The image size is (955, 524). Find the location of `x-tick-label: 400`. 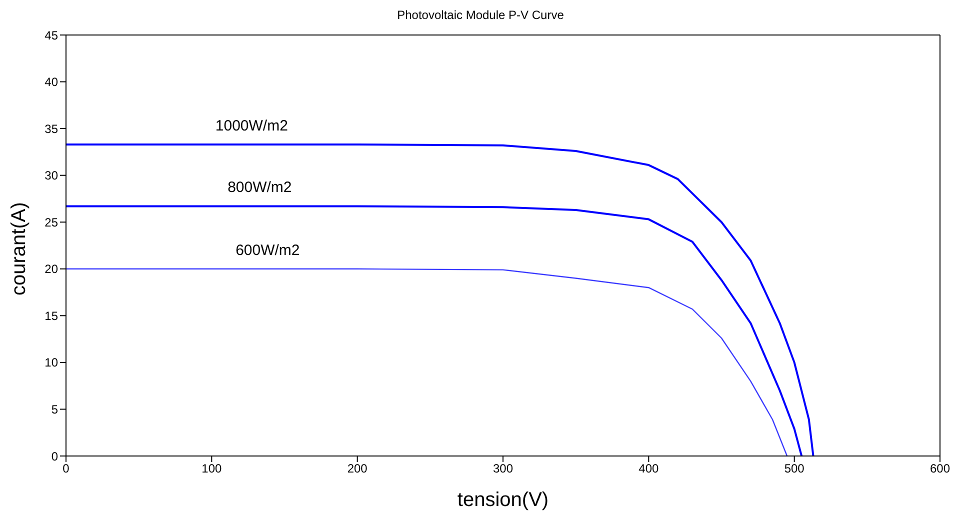

x-tick-label: 400 is located at coordinates (648, 469).